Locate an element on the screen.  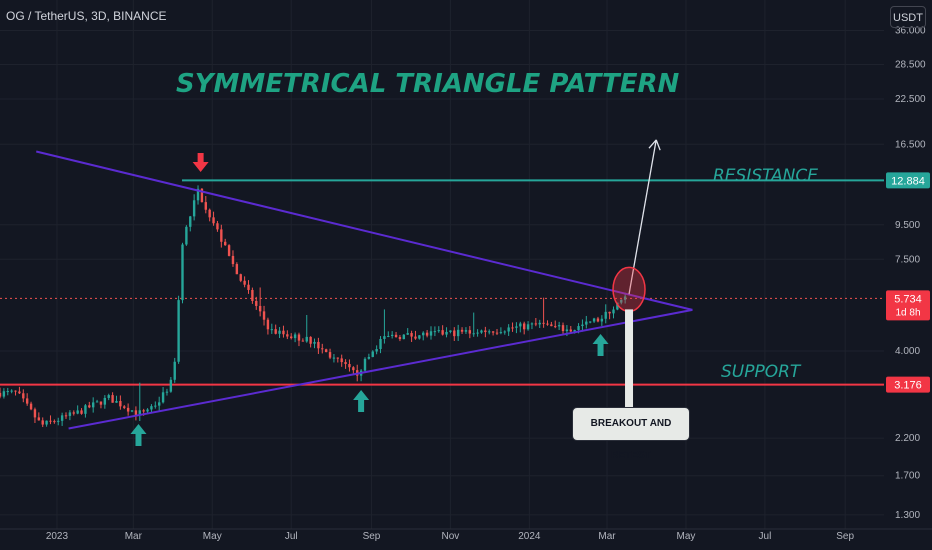
arrow-down-icon is located at coordinates (200, 162).